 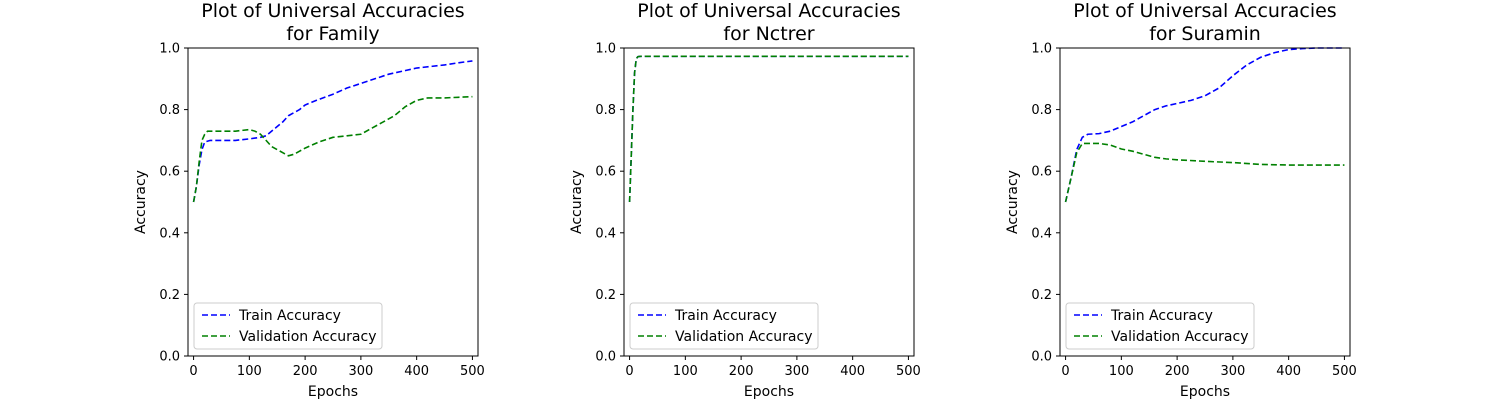 What do you see at coordinates (332, 34) in the screenshot?
I see `chart-title: for Family` at bounding box center [332, 34].